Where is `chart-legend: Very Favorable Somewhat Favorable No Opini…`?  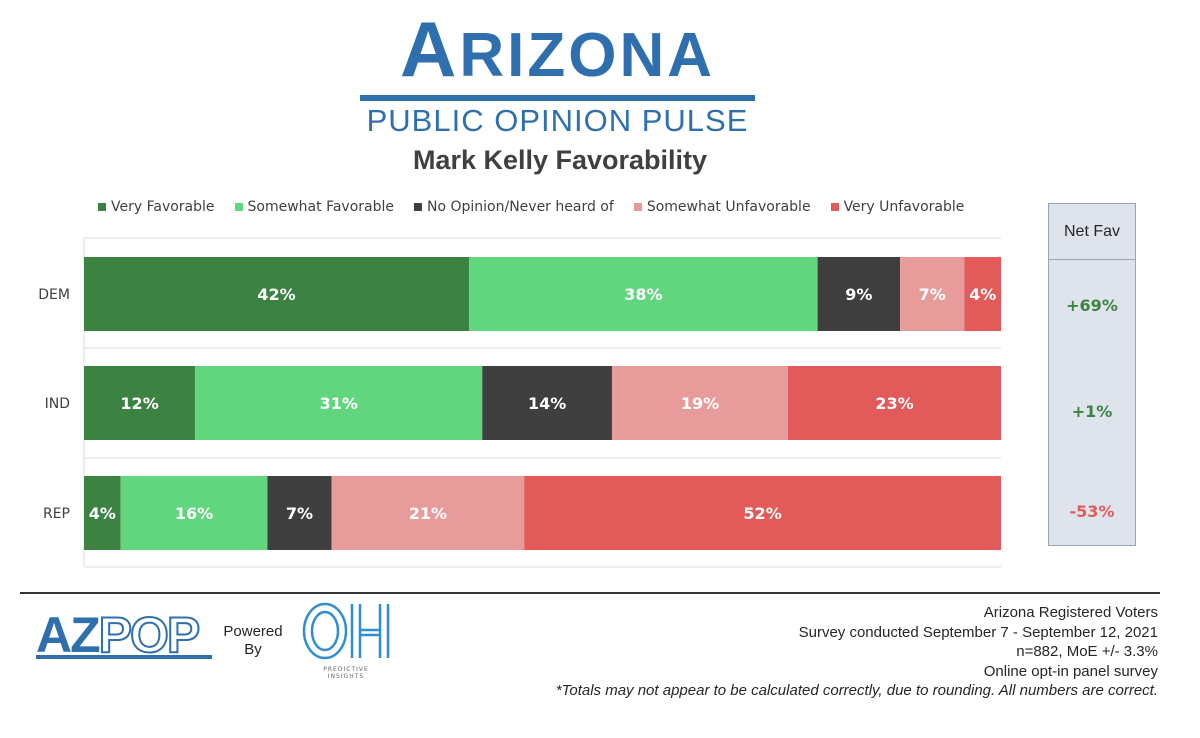
chart-legend: Very Favorable Somewhat Favorable No Opini… is located at coordinates (541, 207).